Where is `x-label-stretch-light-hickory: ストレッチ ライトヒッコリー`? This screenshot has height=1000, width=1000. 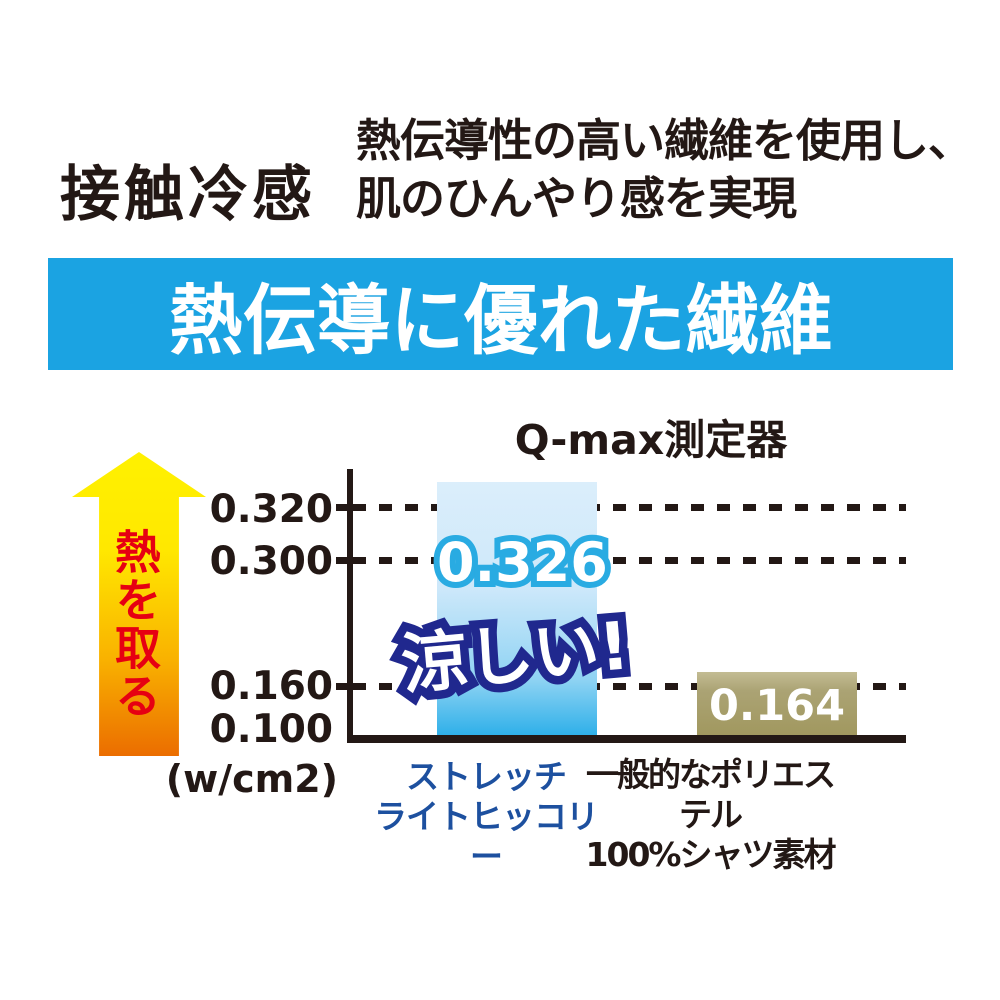
x-label-stretch-light-hickory: ストレッチ ライトヒッコリー is located at coordinates (486, 817).